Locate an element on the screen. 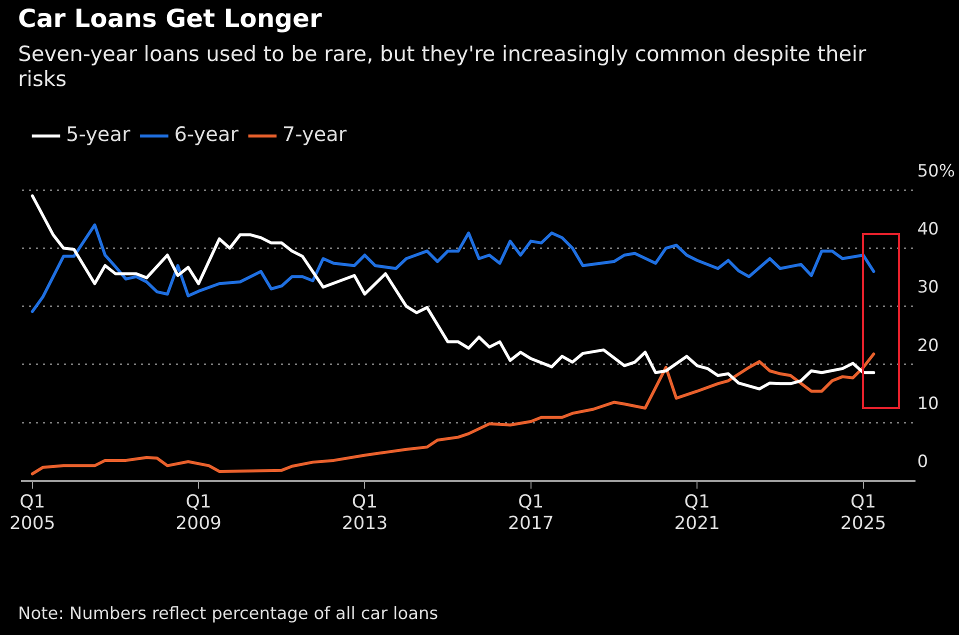  x-tick-label: Q1 2013 is located at coordinates (365, 512).